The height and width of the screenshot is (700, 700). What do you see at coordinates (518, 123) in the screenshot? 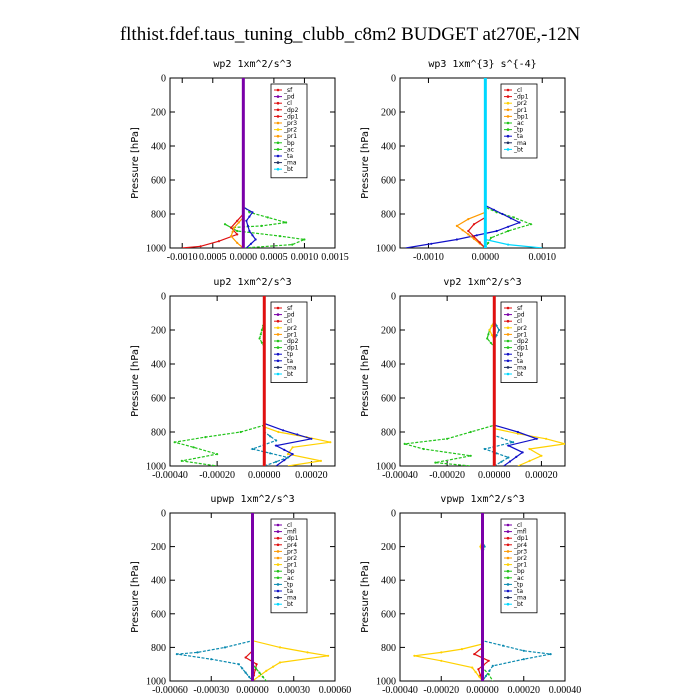
I see `legend-label: _ac` at bounding box center [518, 123].